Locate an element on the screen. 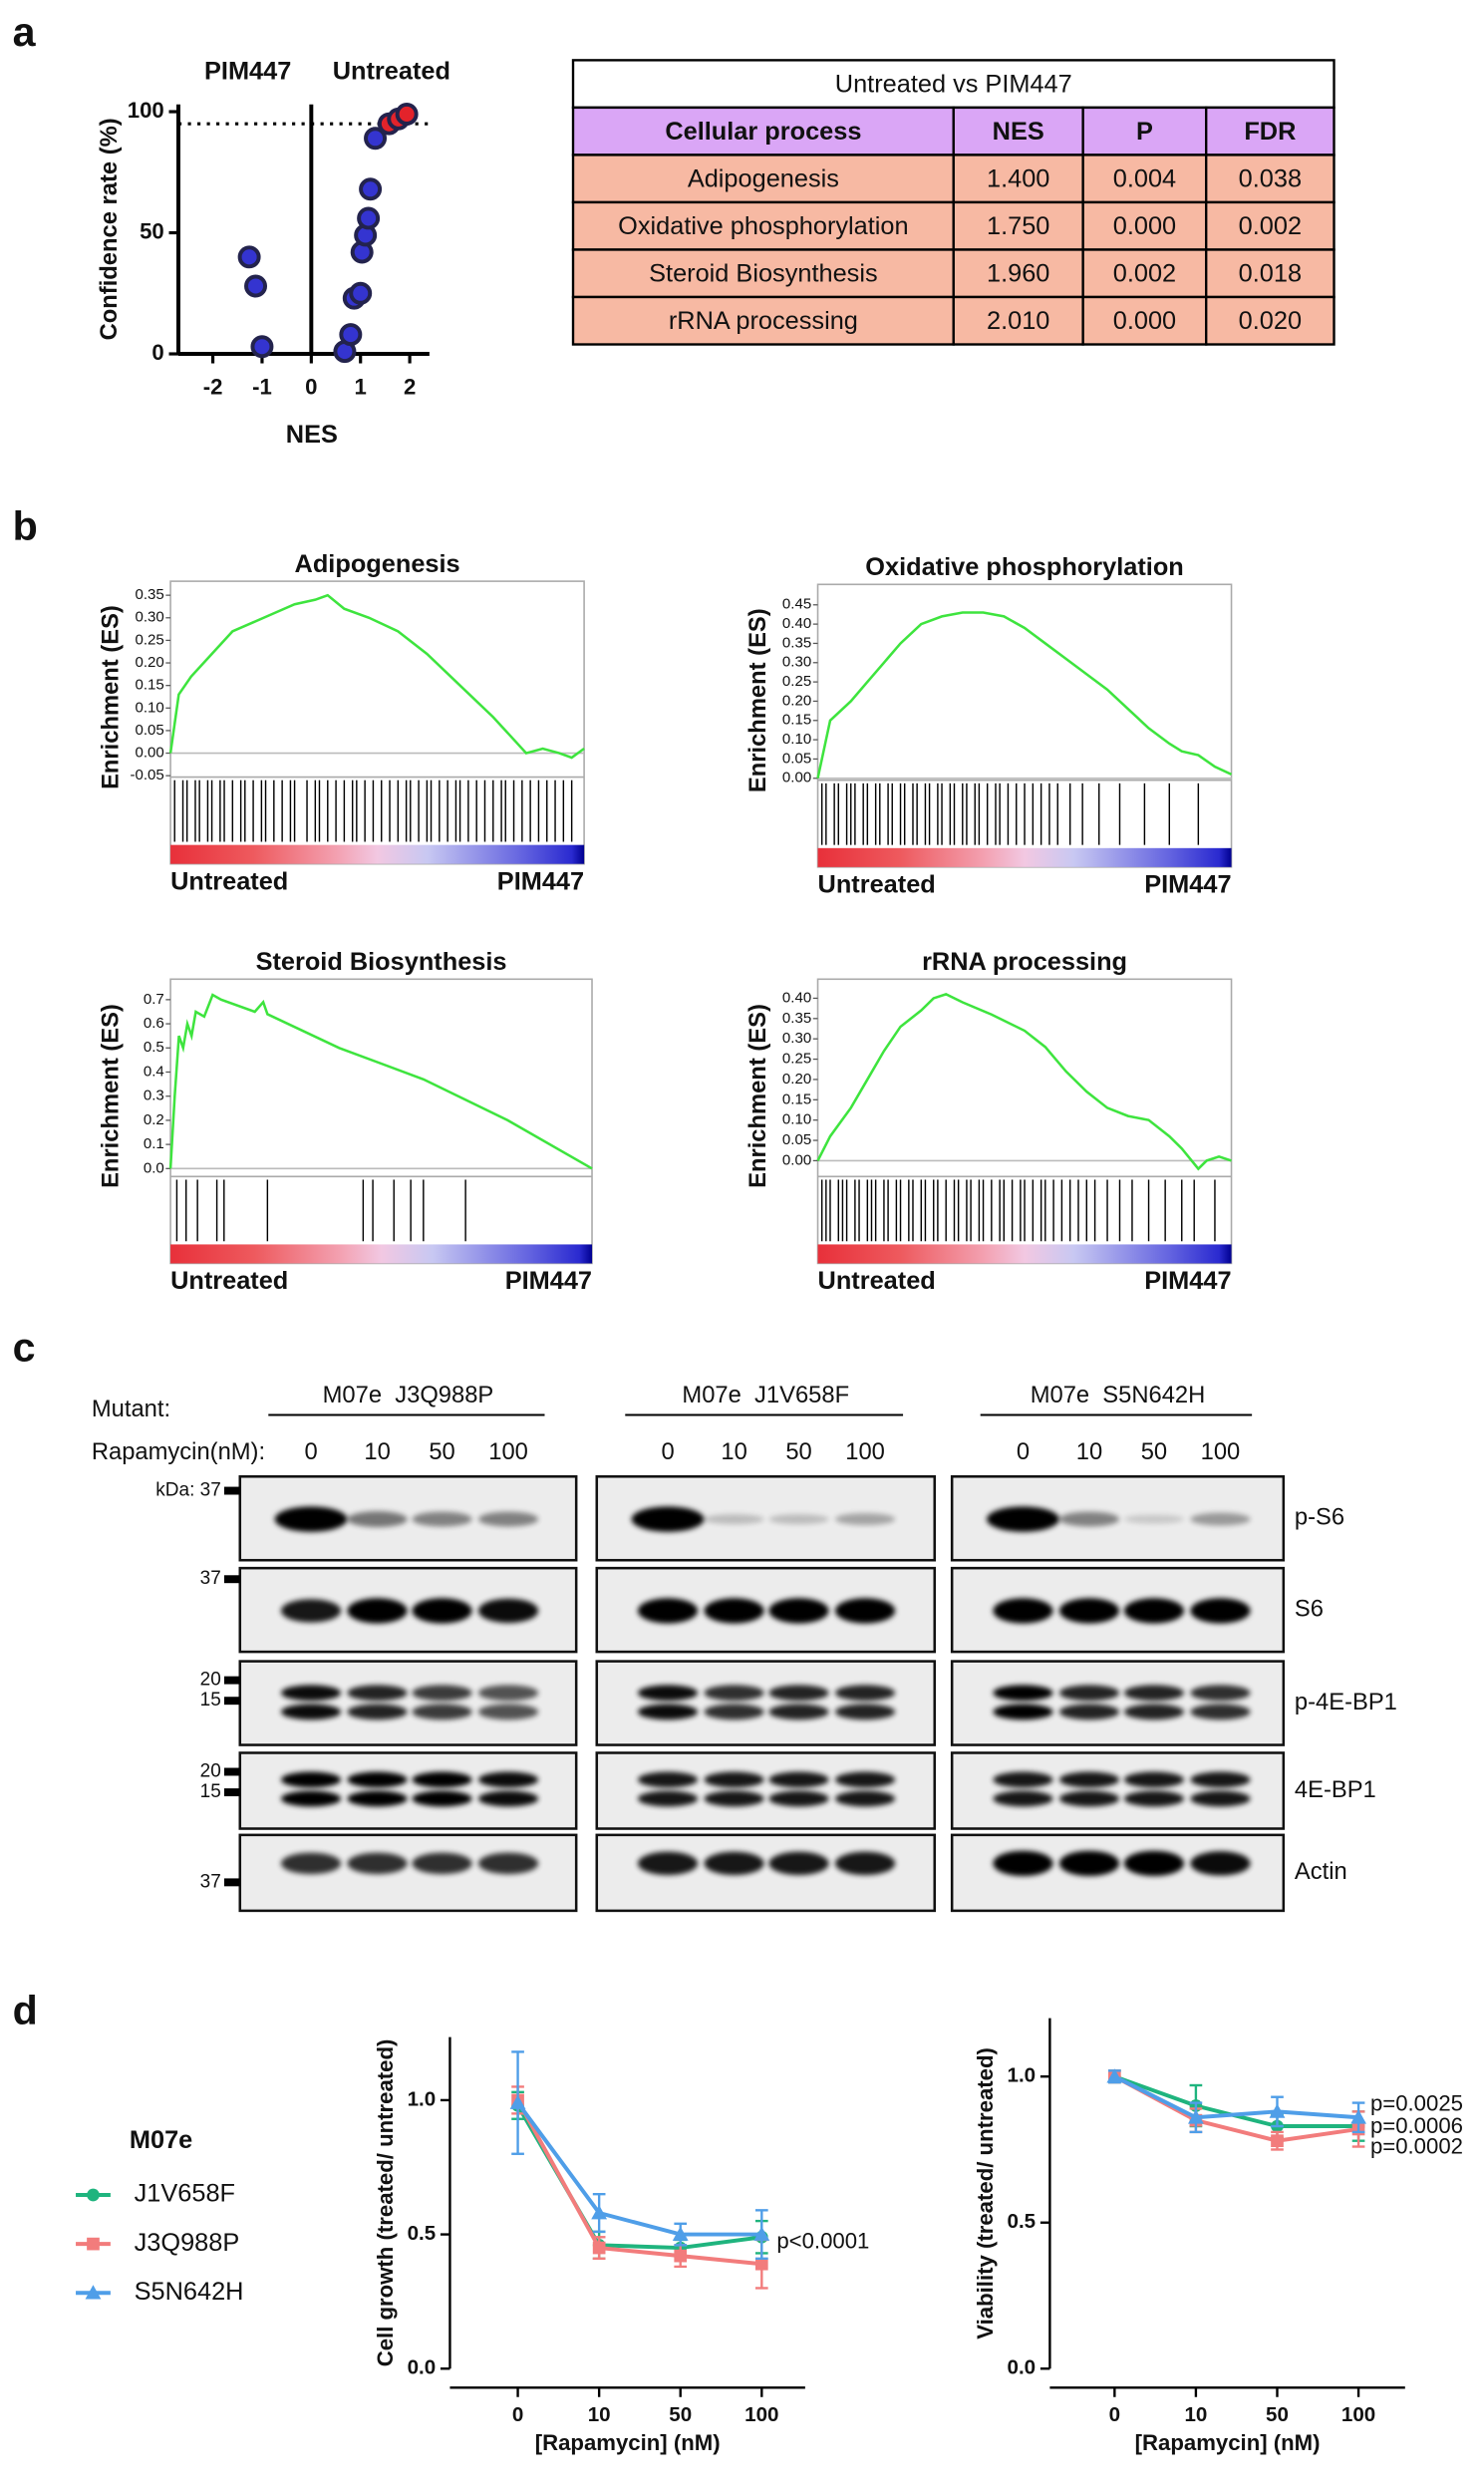  group-label: M07e J1V658F is located at coordinates (765, 1395).